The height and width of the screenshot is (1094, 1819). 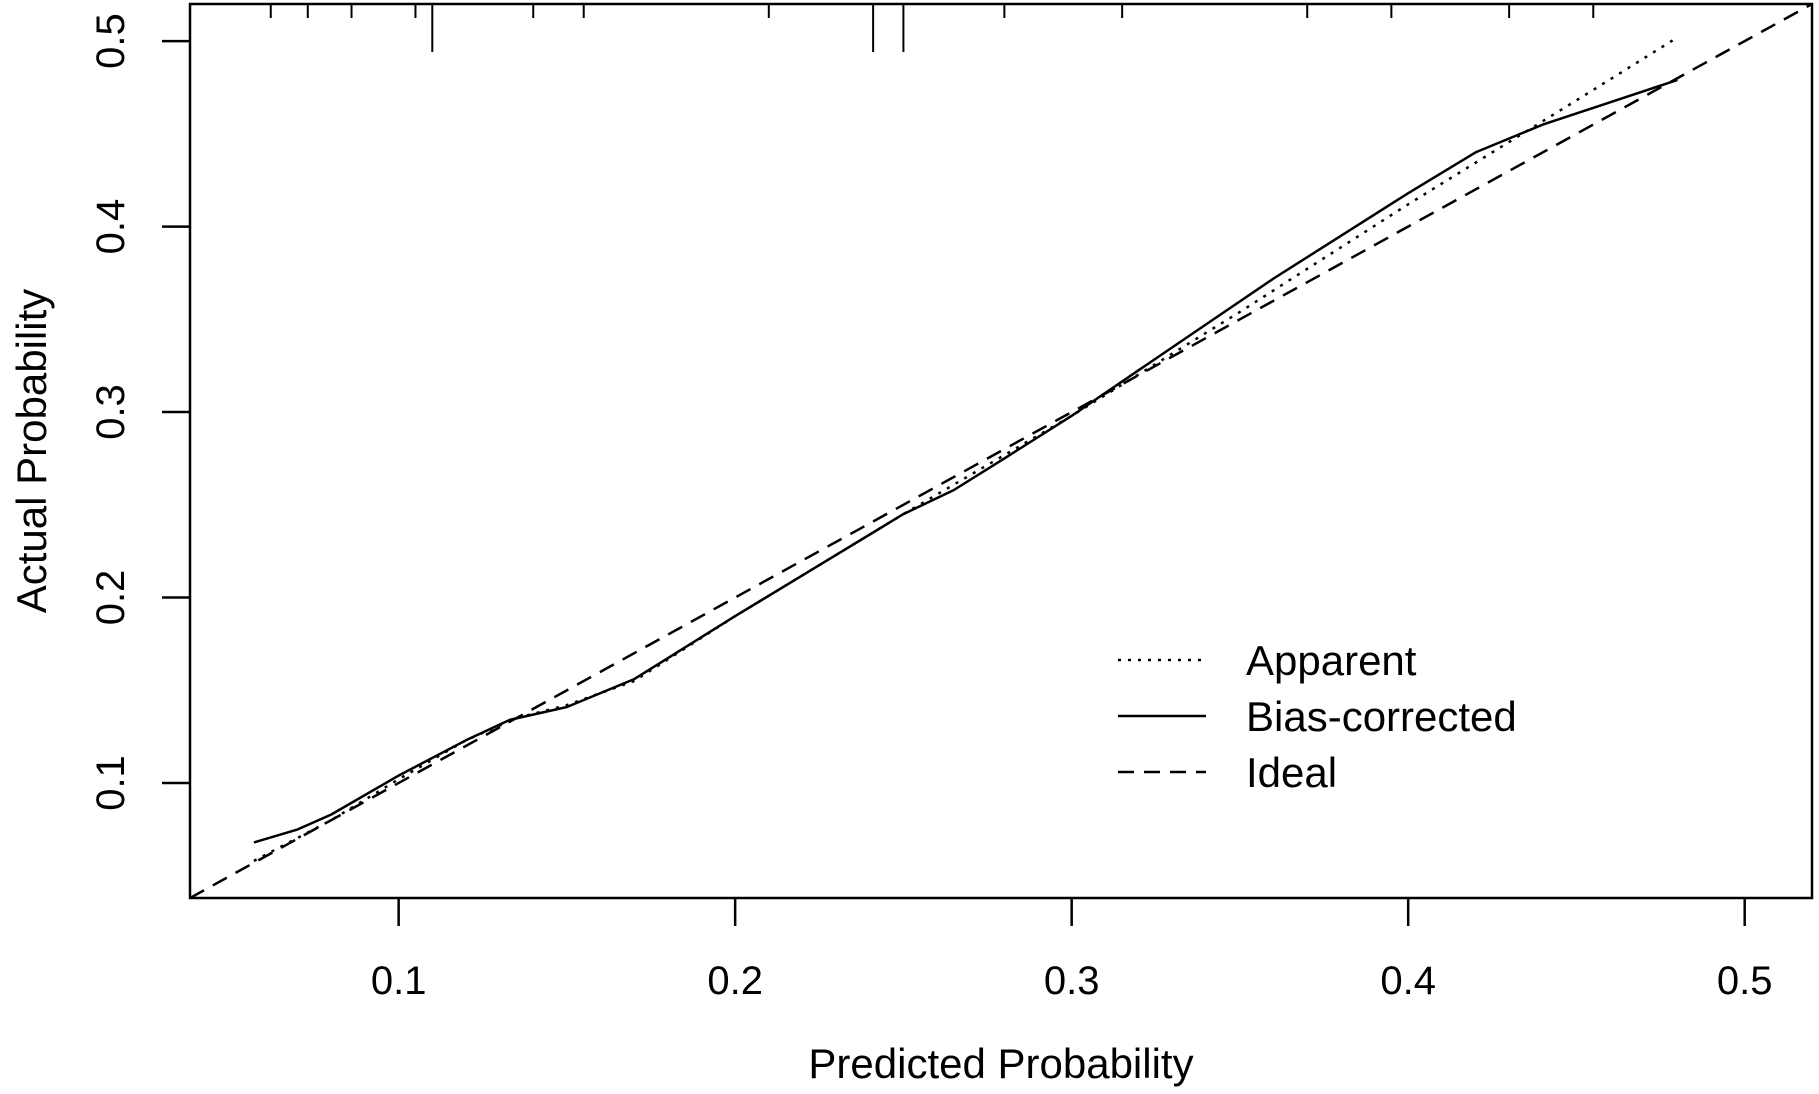 What do you see at coordinates (399, 981) in the screenshot?
I see `x-tick-label: 0.1` at bounding box center [399, 981].